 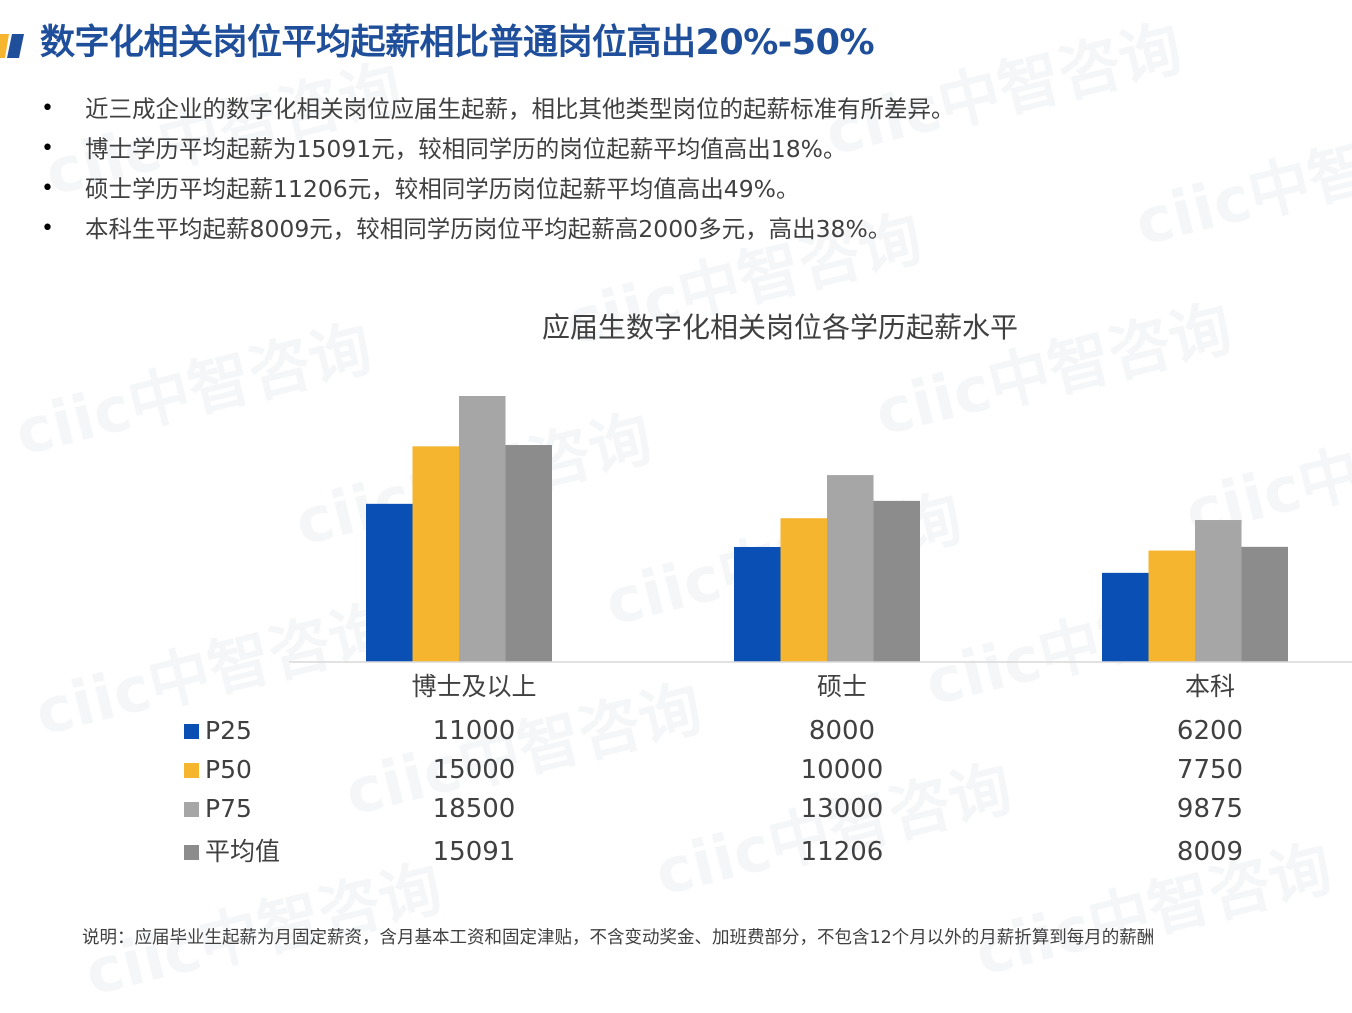 I want to click on bar-P50-本科, so click(x=1171, y=606).